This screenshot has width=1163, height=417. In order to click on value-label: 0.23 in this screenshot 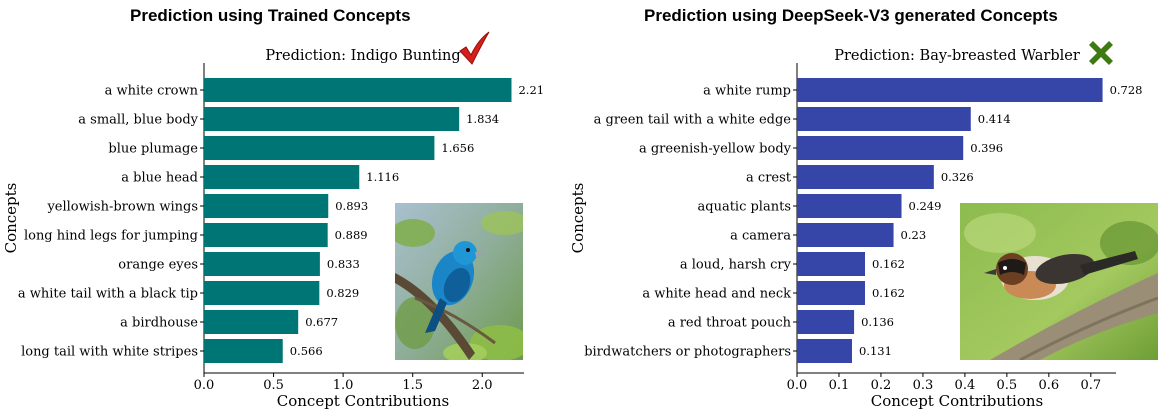, I will do `click(914, 235)`.